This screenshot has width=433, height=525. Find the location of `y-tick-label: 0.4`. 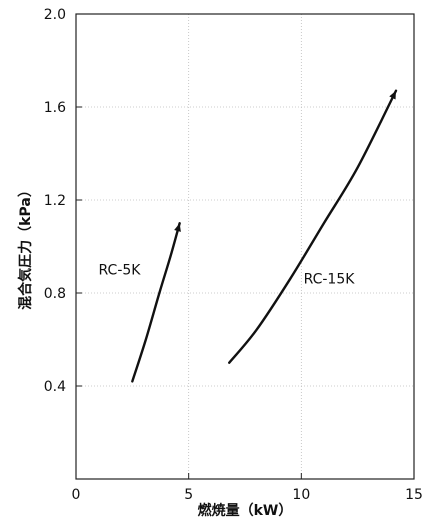

y-tick-label: 0.4 is located at coordinates (55, 387).